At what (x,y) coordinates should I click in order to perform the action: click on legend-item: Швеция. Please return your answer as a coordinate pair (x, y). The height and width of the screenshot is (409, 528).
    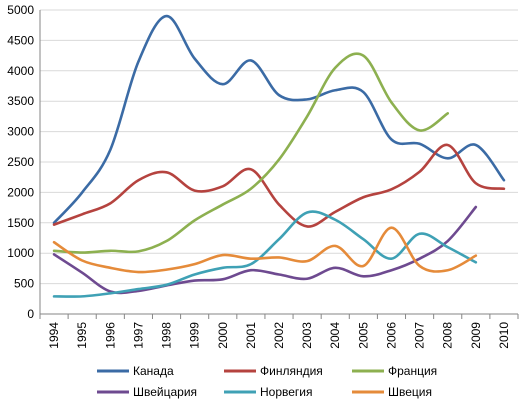
    Looking at the image, I should click on (392, 392).